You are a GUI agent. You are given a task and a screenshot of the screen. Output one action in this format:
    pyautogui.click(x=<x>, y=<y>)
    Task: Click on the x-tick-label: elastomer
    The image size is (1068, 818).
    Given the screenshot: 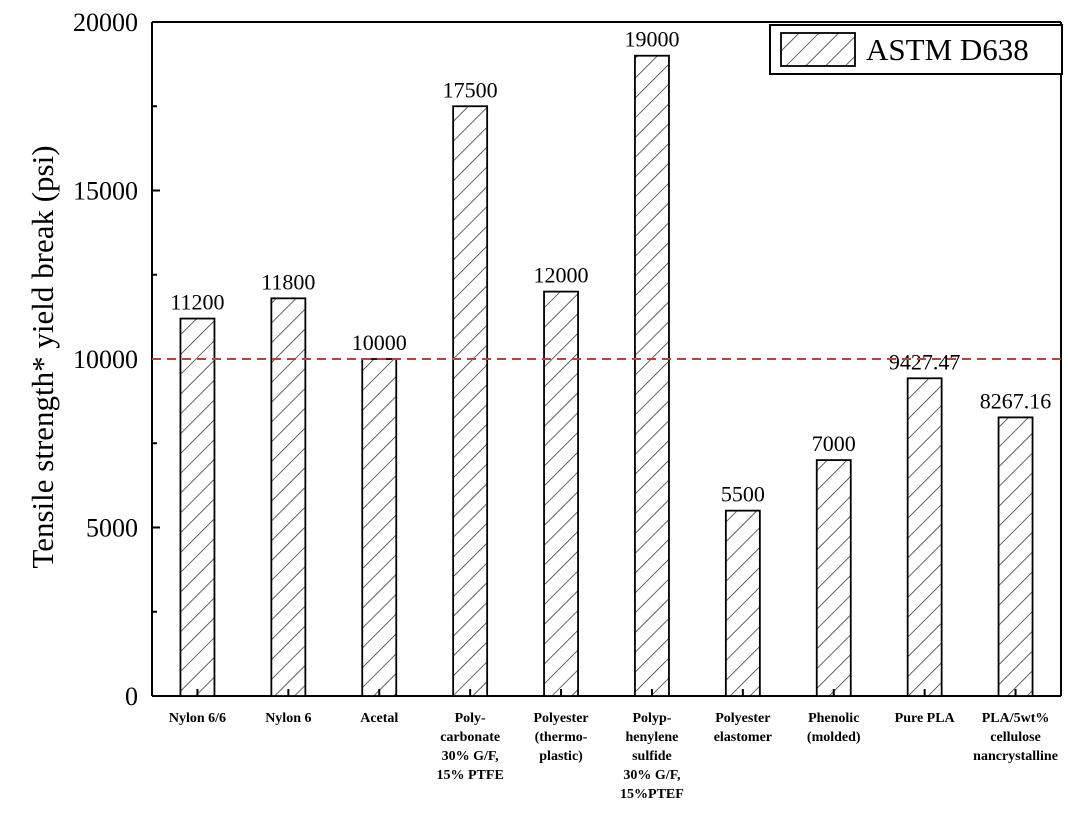 What is the action you would take?
    pyautogui.click(x=743, y=737)
    